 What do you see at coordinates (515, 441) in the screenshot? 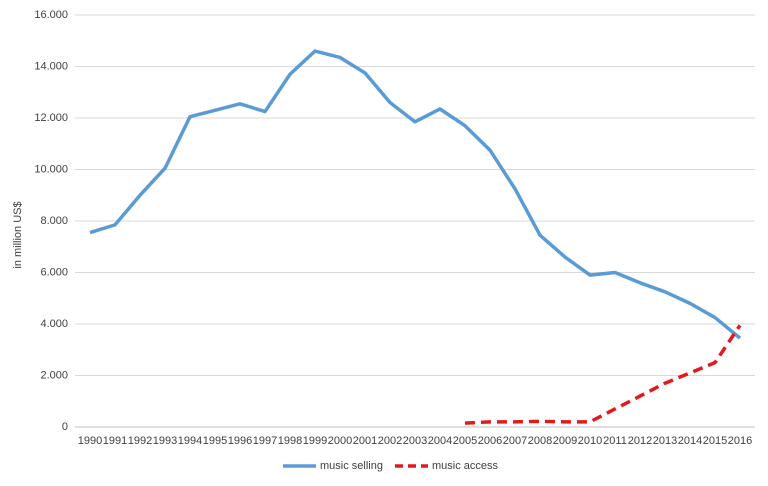
I see `x-tick-label: 2007` at bounding box center [515, 441].